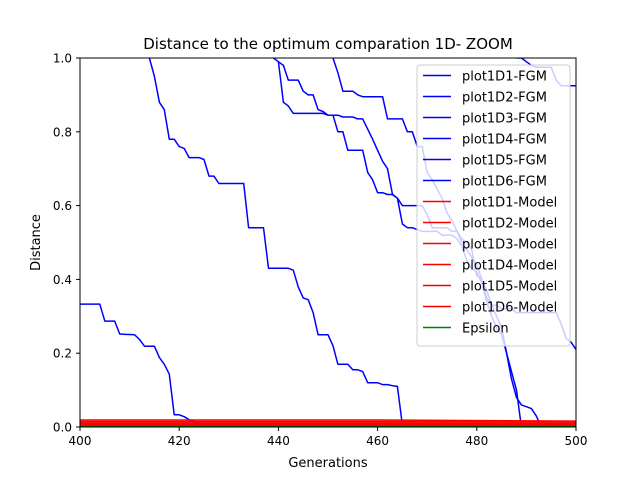 The height and width of the screenshot is (484, 640). What do you see at coordinates (62, 428) in the screenshot?
I see `y-tick-label: 0.0` at bounding box center [62, 428].